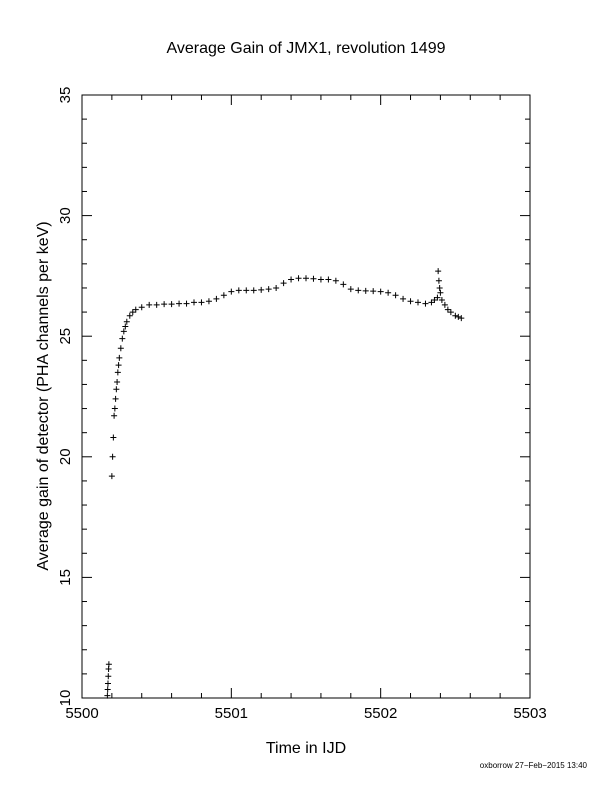 The image size is (612, 792). Describe the element at coordinates (65, 456) in the screenshot. I see `y-tick-label: 20` at that location.